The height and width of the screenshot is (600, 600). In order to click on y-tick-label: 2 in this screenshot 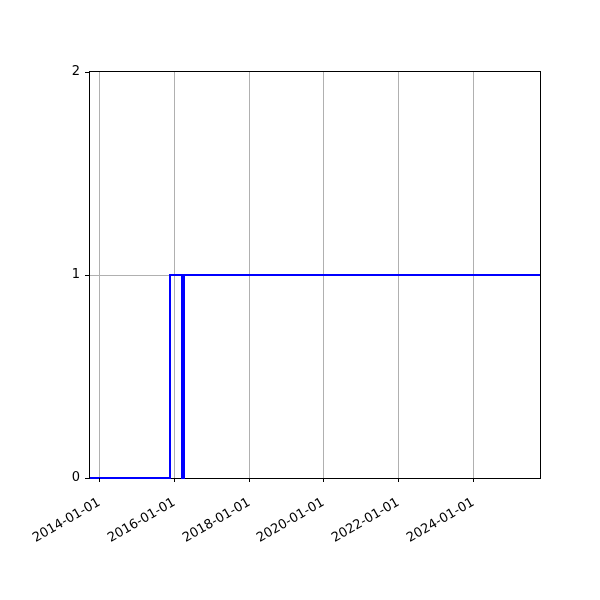, I will do `click(75, 71)`.